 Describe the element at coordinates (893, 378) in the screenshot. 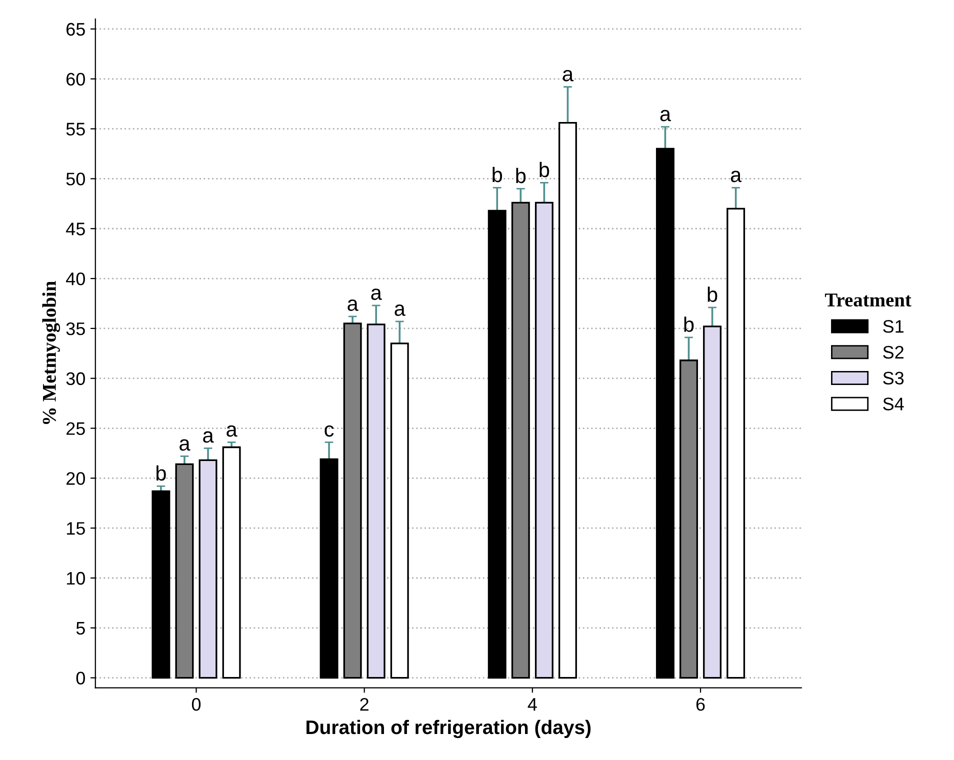

I see `legend-label: S3` at that location.